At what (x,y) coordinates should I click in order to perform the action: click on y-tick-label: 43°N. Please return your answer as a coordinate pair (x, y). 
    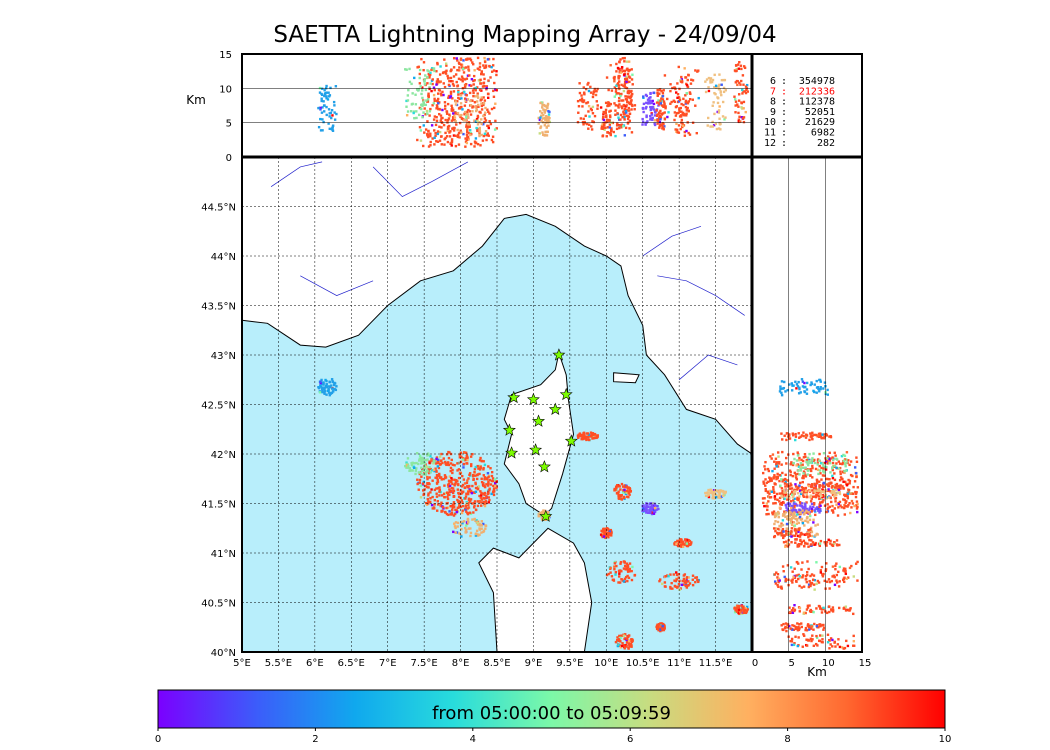
    Looking at the image, I should click on (223, 356).